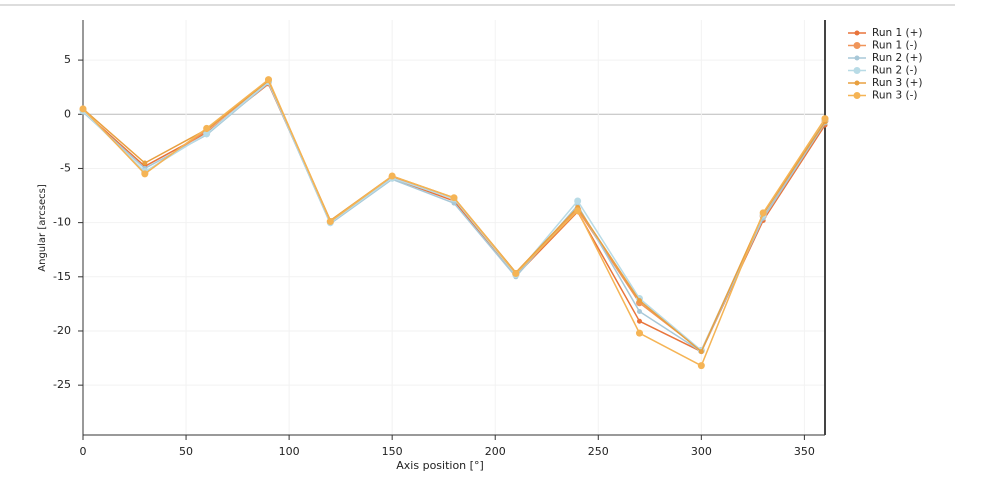 The image size is (1000, 484). What do you see at coordinates (897, 58) in the screenshot?
I see `legend-label: Run 2 (+)` at bounding box center [897, 58].